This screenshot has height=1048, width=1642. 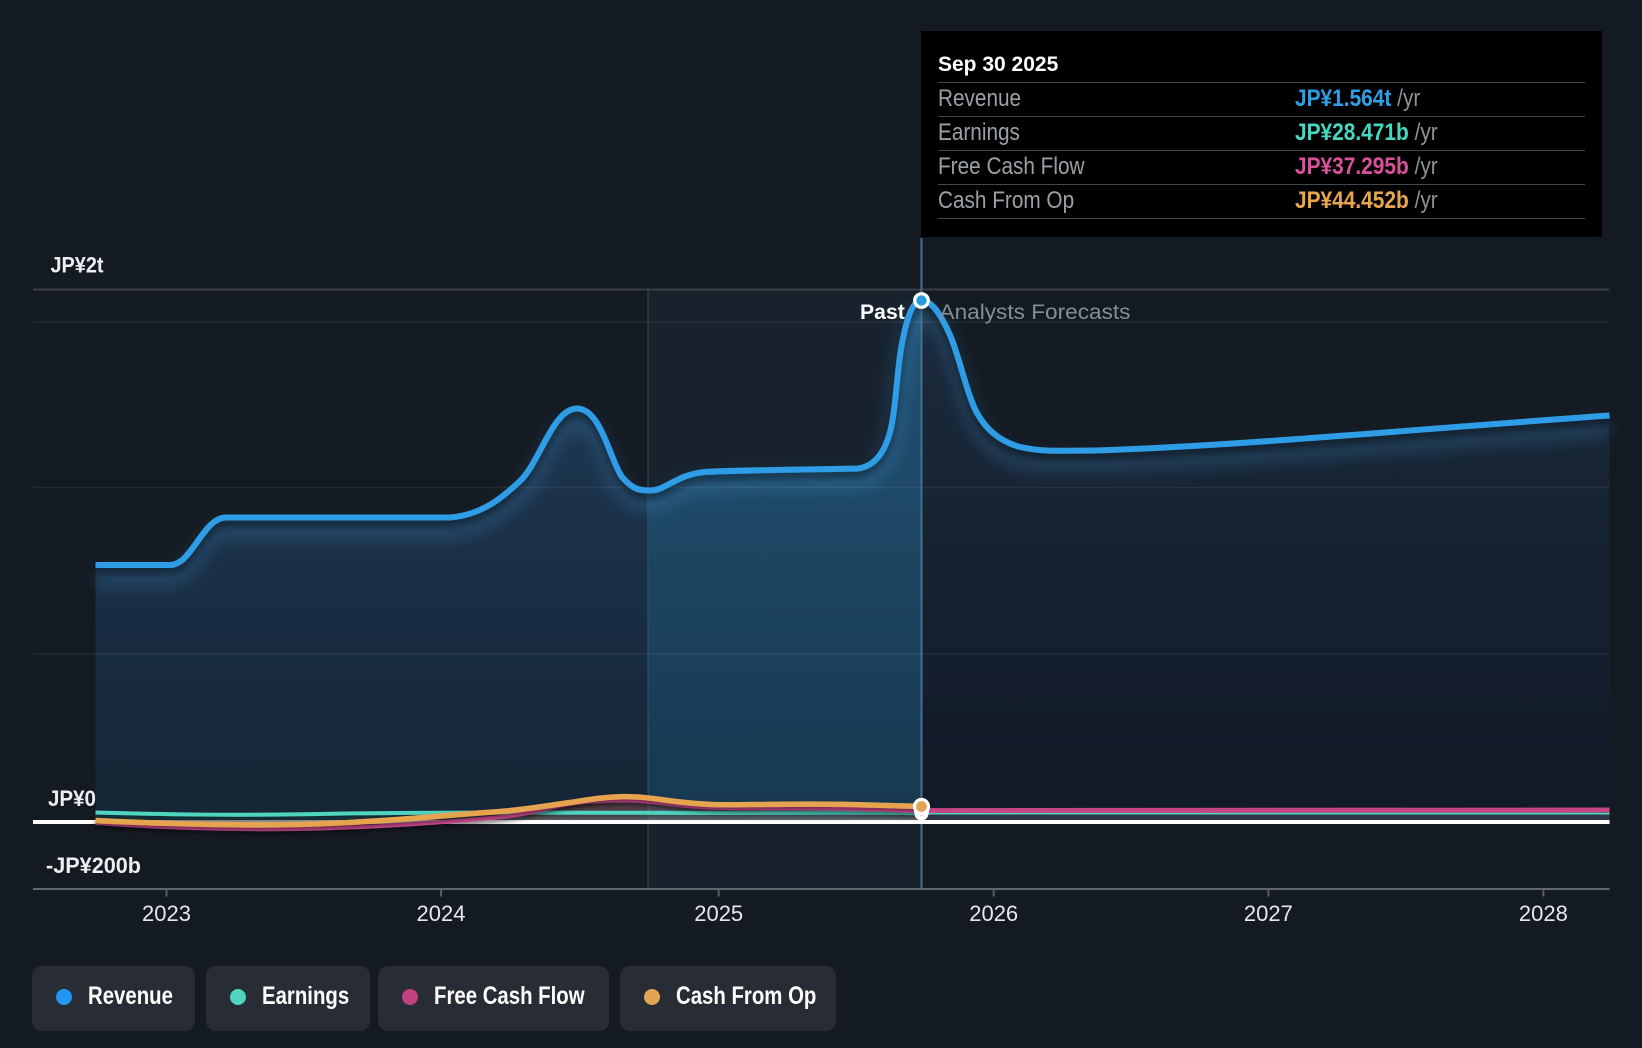 What do you see at coordinates (718, 913) in the screenshot?
I see `svg-text: 2025` at bounding box center [718, 913].